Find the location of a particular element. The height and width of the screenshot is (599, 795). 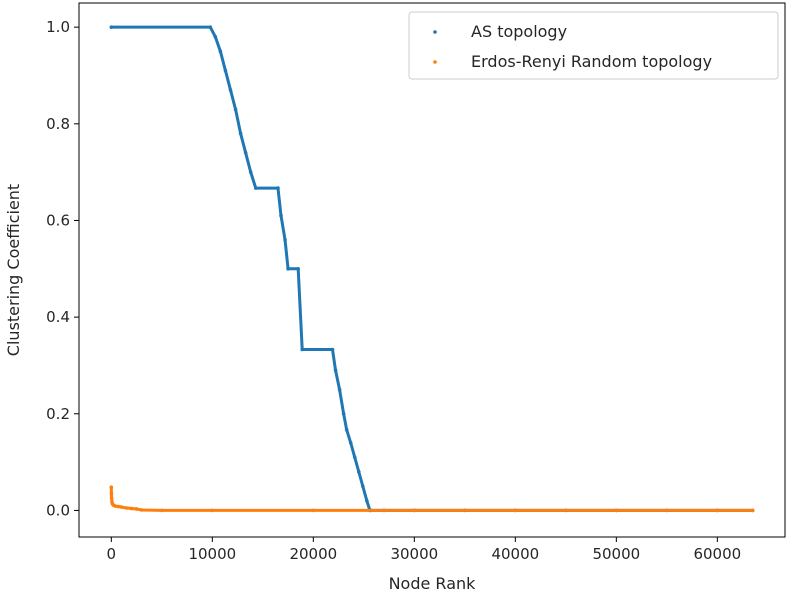

x-axis: 0 10000 20000 30000 40000 50000 60000 is located at coordinates (424, 550).